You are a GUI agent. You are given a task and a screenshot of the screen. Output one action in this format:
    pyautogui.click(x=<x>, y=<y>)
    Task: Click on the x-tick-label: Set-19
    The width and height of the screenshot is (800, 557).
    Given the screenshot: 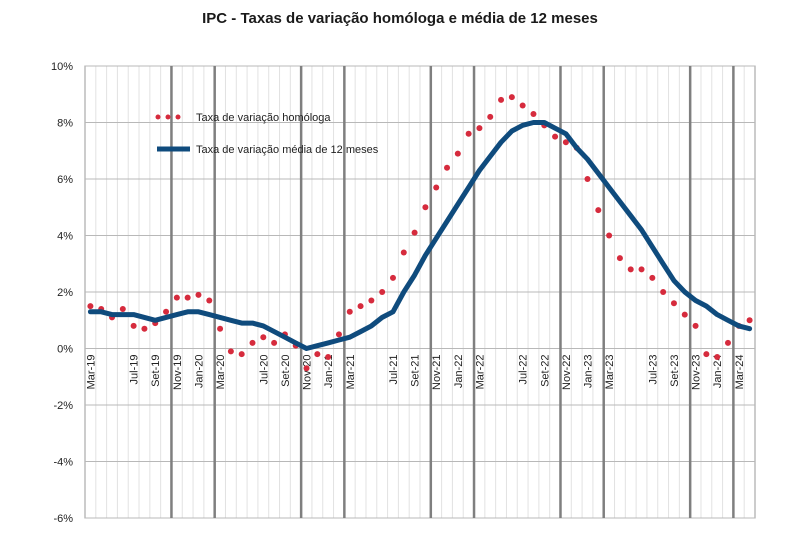 What is the action you would take?
    pyautogui.click(x=156, y=371)
    